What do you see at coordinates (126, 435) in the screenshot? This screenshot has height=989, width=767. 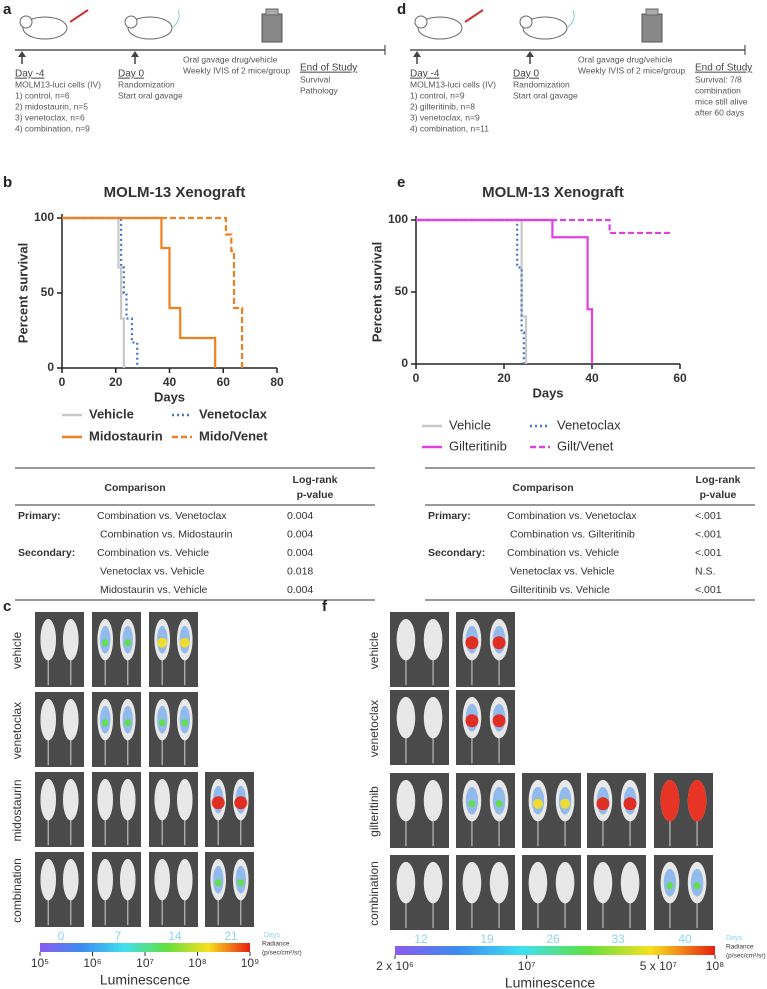 I see `legend-label: Midostaurin` at bounding box center [126, 435].